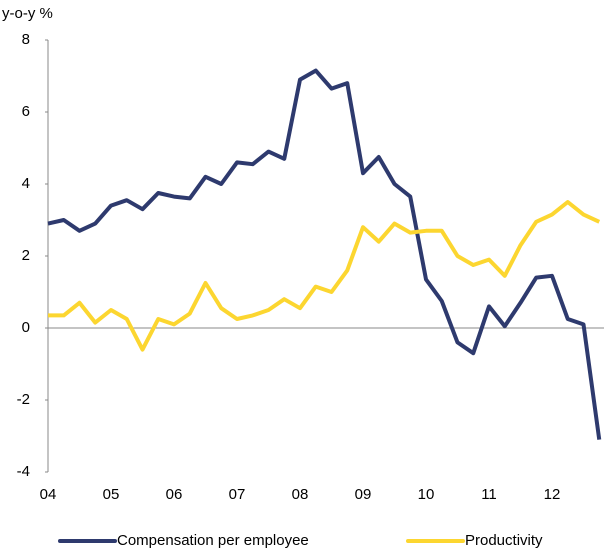 This screenshot has height=554, width=604. I want to click on x-tick-label: 12, so click(552, 494).